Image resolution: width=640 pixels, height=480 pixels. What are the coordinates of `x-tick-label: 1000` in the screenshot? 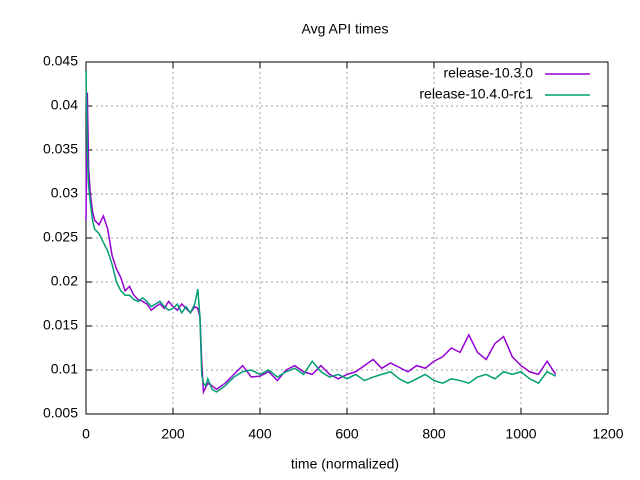 It's located at (520, 434).